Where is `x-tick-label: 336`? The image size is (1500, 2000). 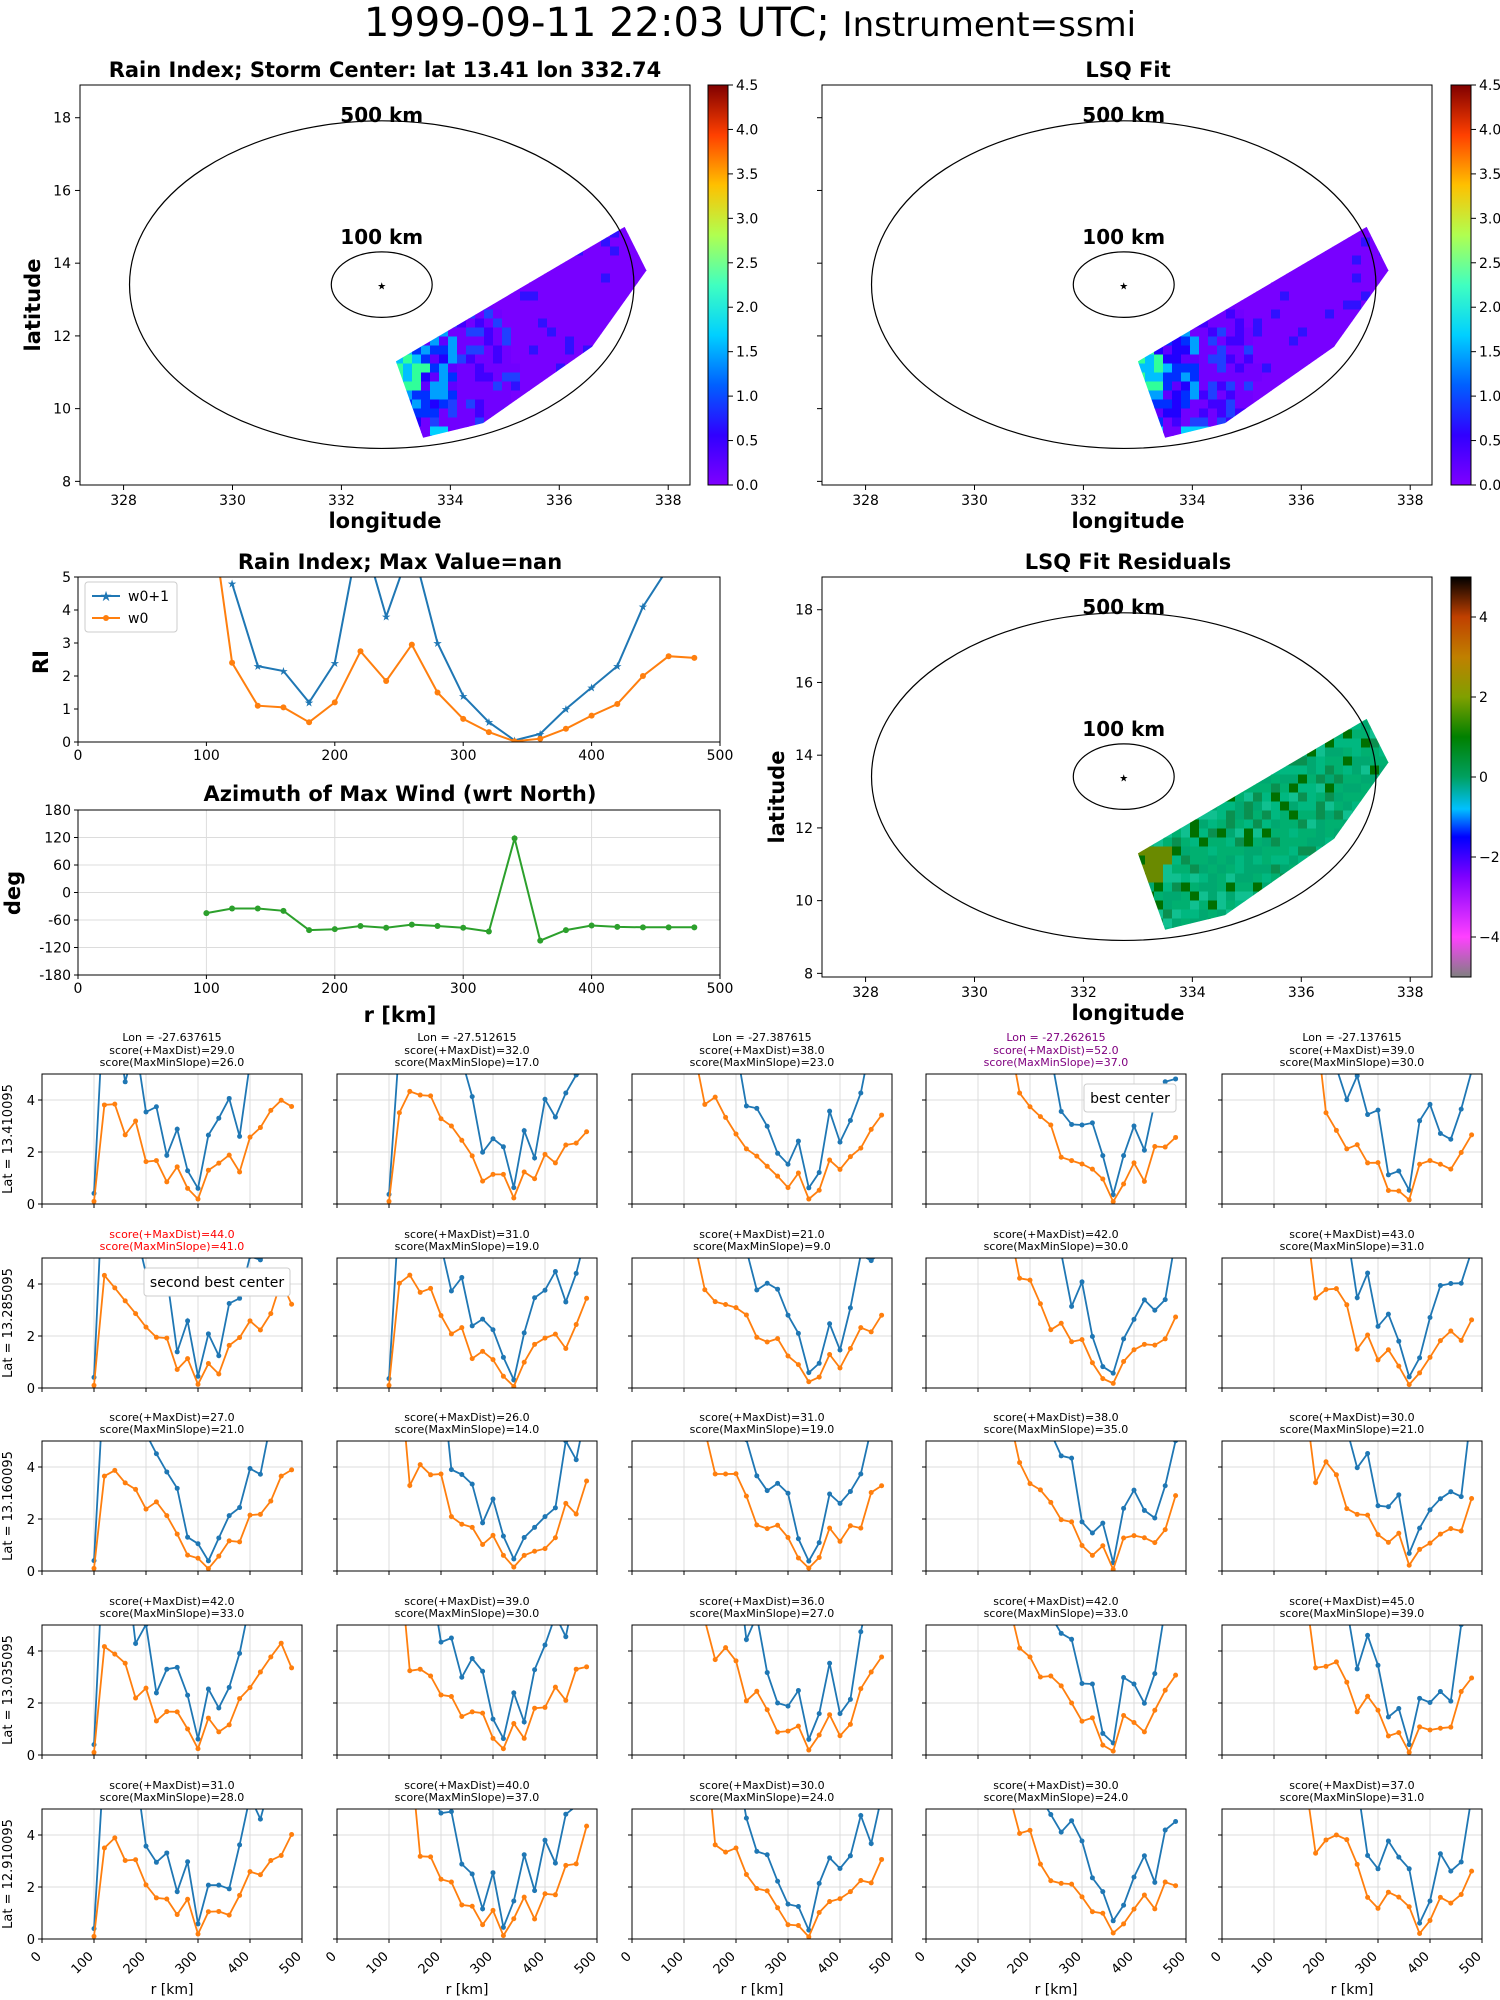 x-tick-label: 336 is located at coordinates (559, 501).